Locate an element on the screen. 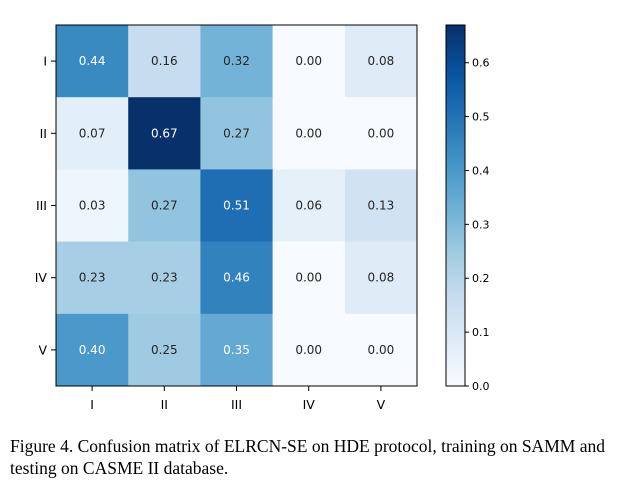 Image resolution: width=624 pixels, height=504 pixels. colorbar-tick-label: 0.5 is located at coordinates (481, 117).